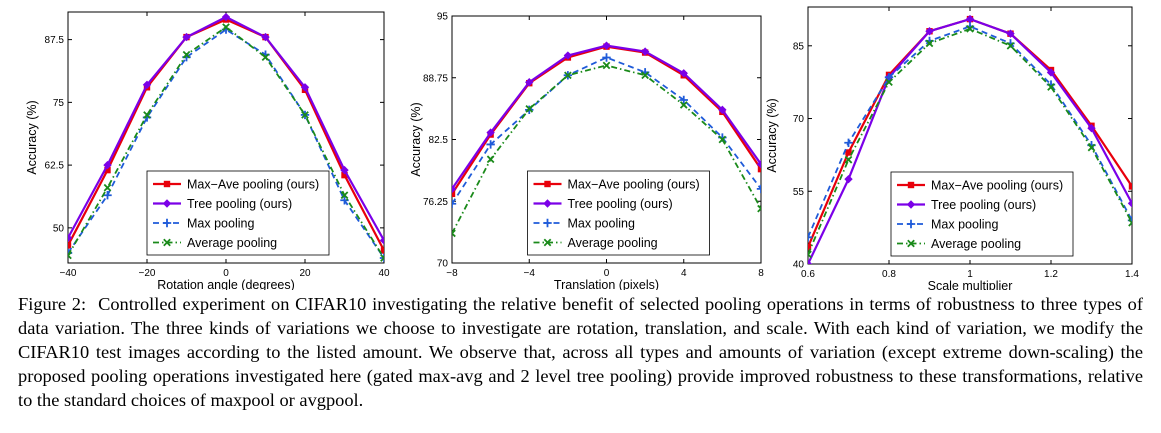  What do you see at coordinates (452, 273) in the screenshot?
I see `x-tick-label: −8` at bounding box center [452, 273].